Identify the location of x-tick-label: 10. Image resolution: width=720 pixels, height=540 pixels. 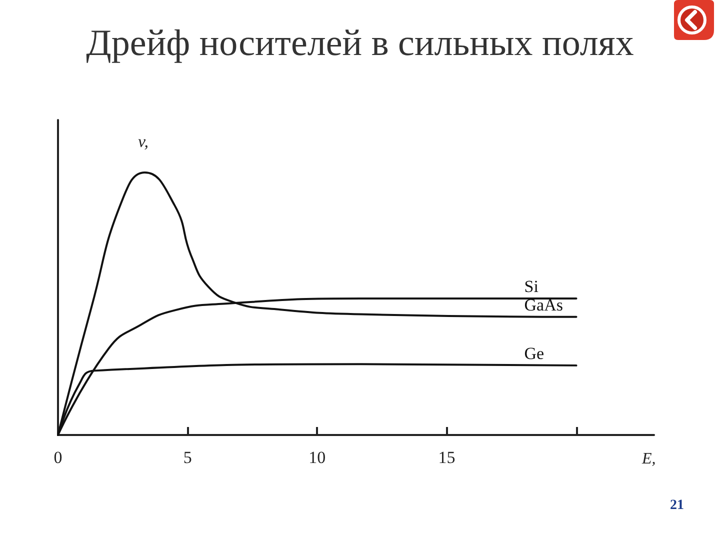
(317, 457).